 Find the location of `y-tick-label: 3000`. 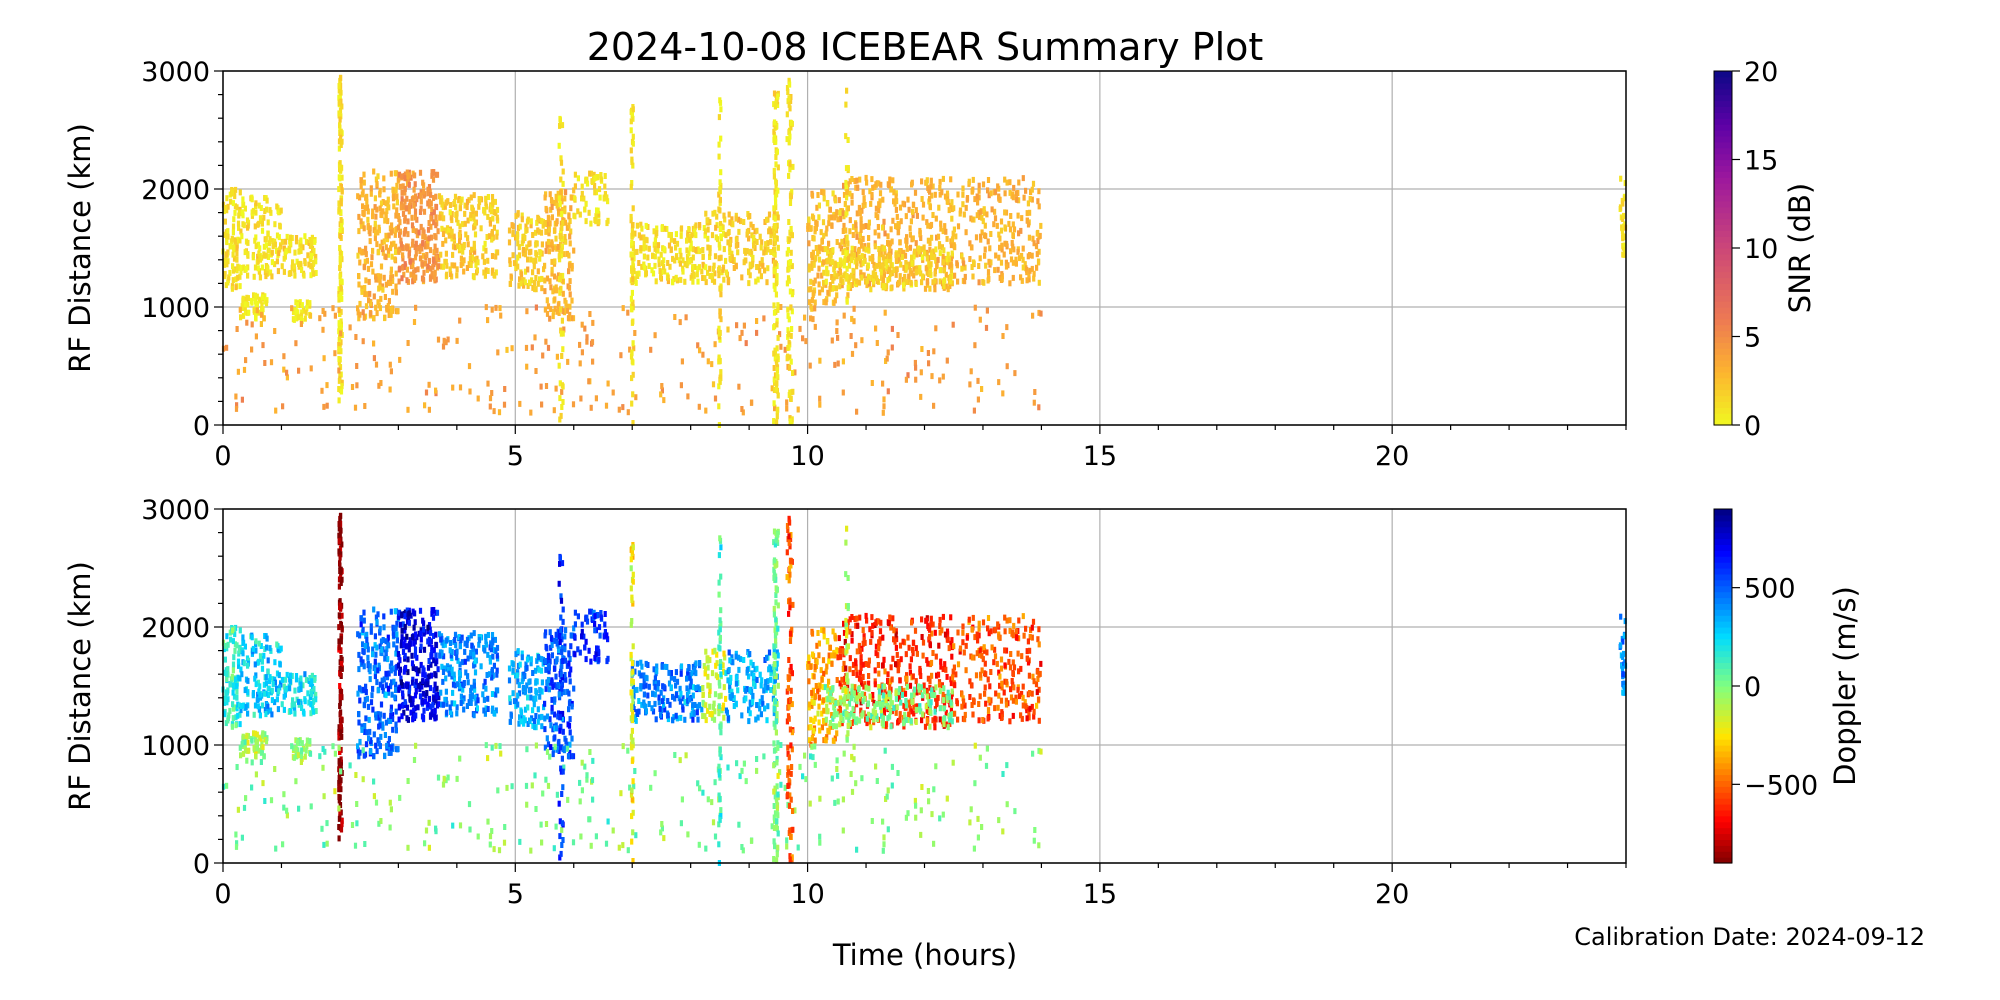

y-tick-label: 3000 is located at coordinates (175, 72).